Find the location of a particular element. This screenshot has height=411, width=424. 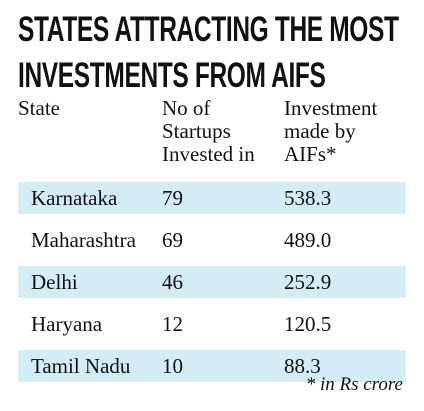

column-header-startups-line-3: Invested in is located at coordinates (208, 154).